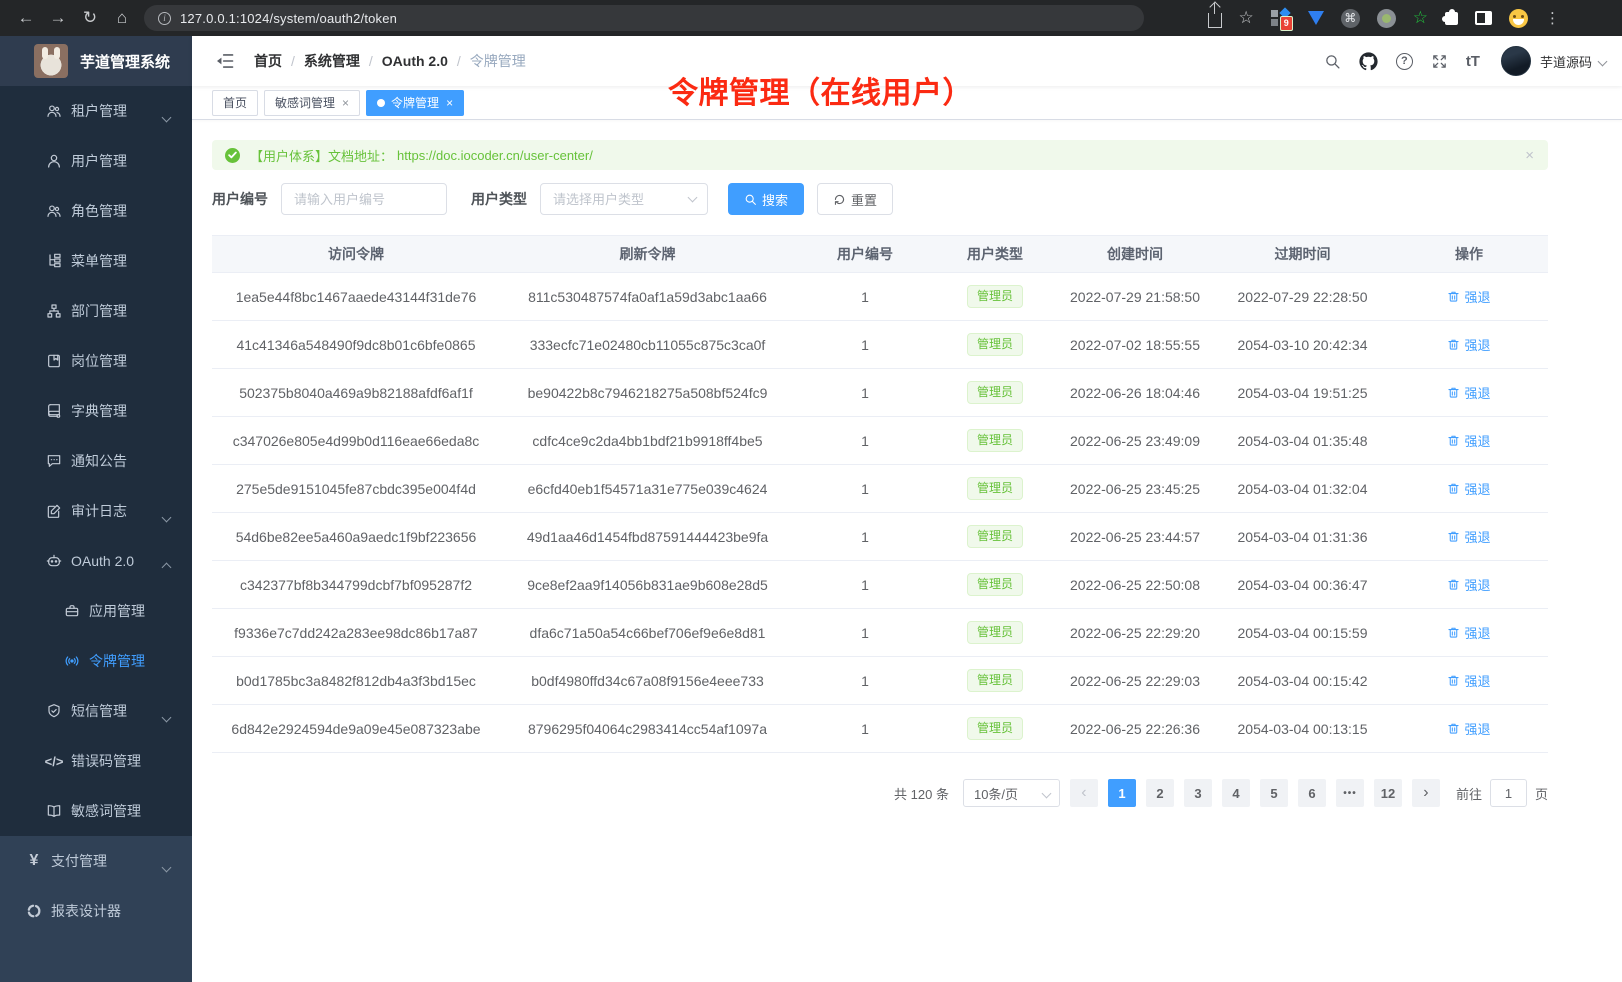  Describe the element at coordinates (1518, 18) in the screenshot. I see `profile-avatar-icon` at that location.